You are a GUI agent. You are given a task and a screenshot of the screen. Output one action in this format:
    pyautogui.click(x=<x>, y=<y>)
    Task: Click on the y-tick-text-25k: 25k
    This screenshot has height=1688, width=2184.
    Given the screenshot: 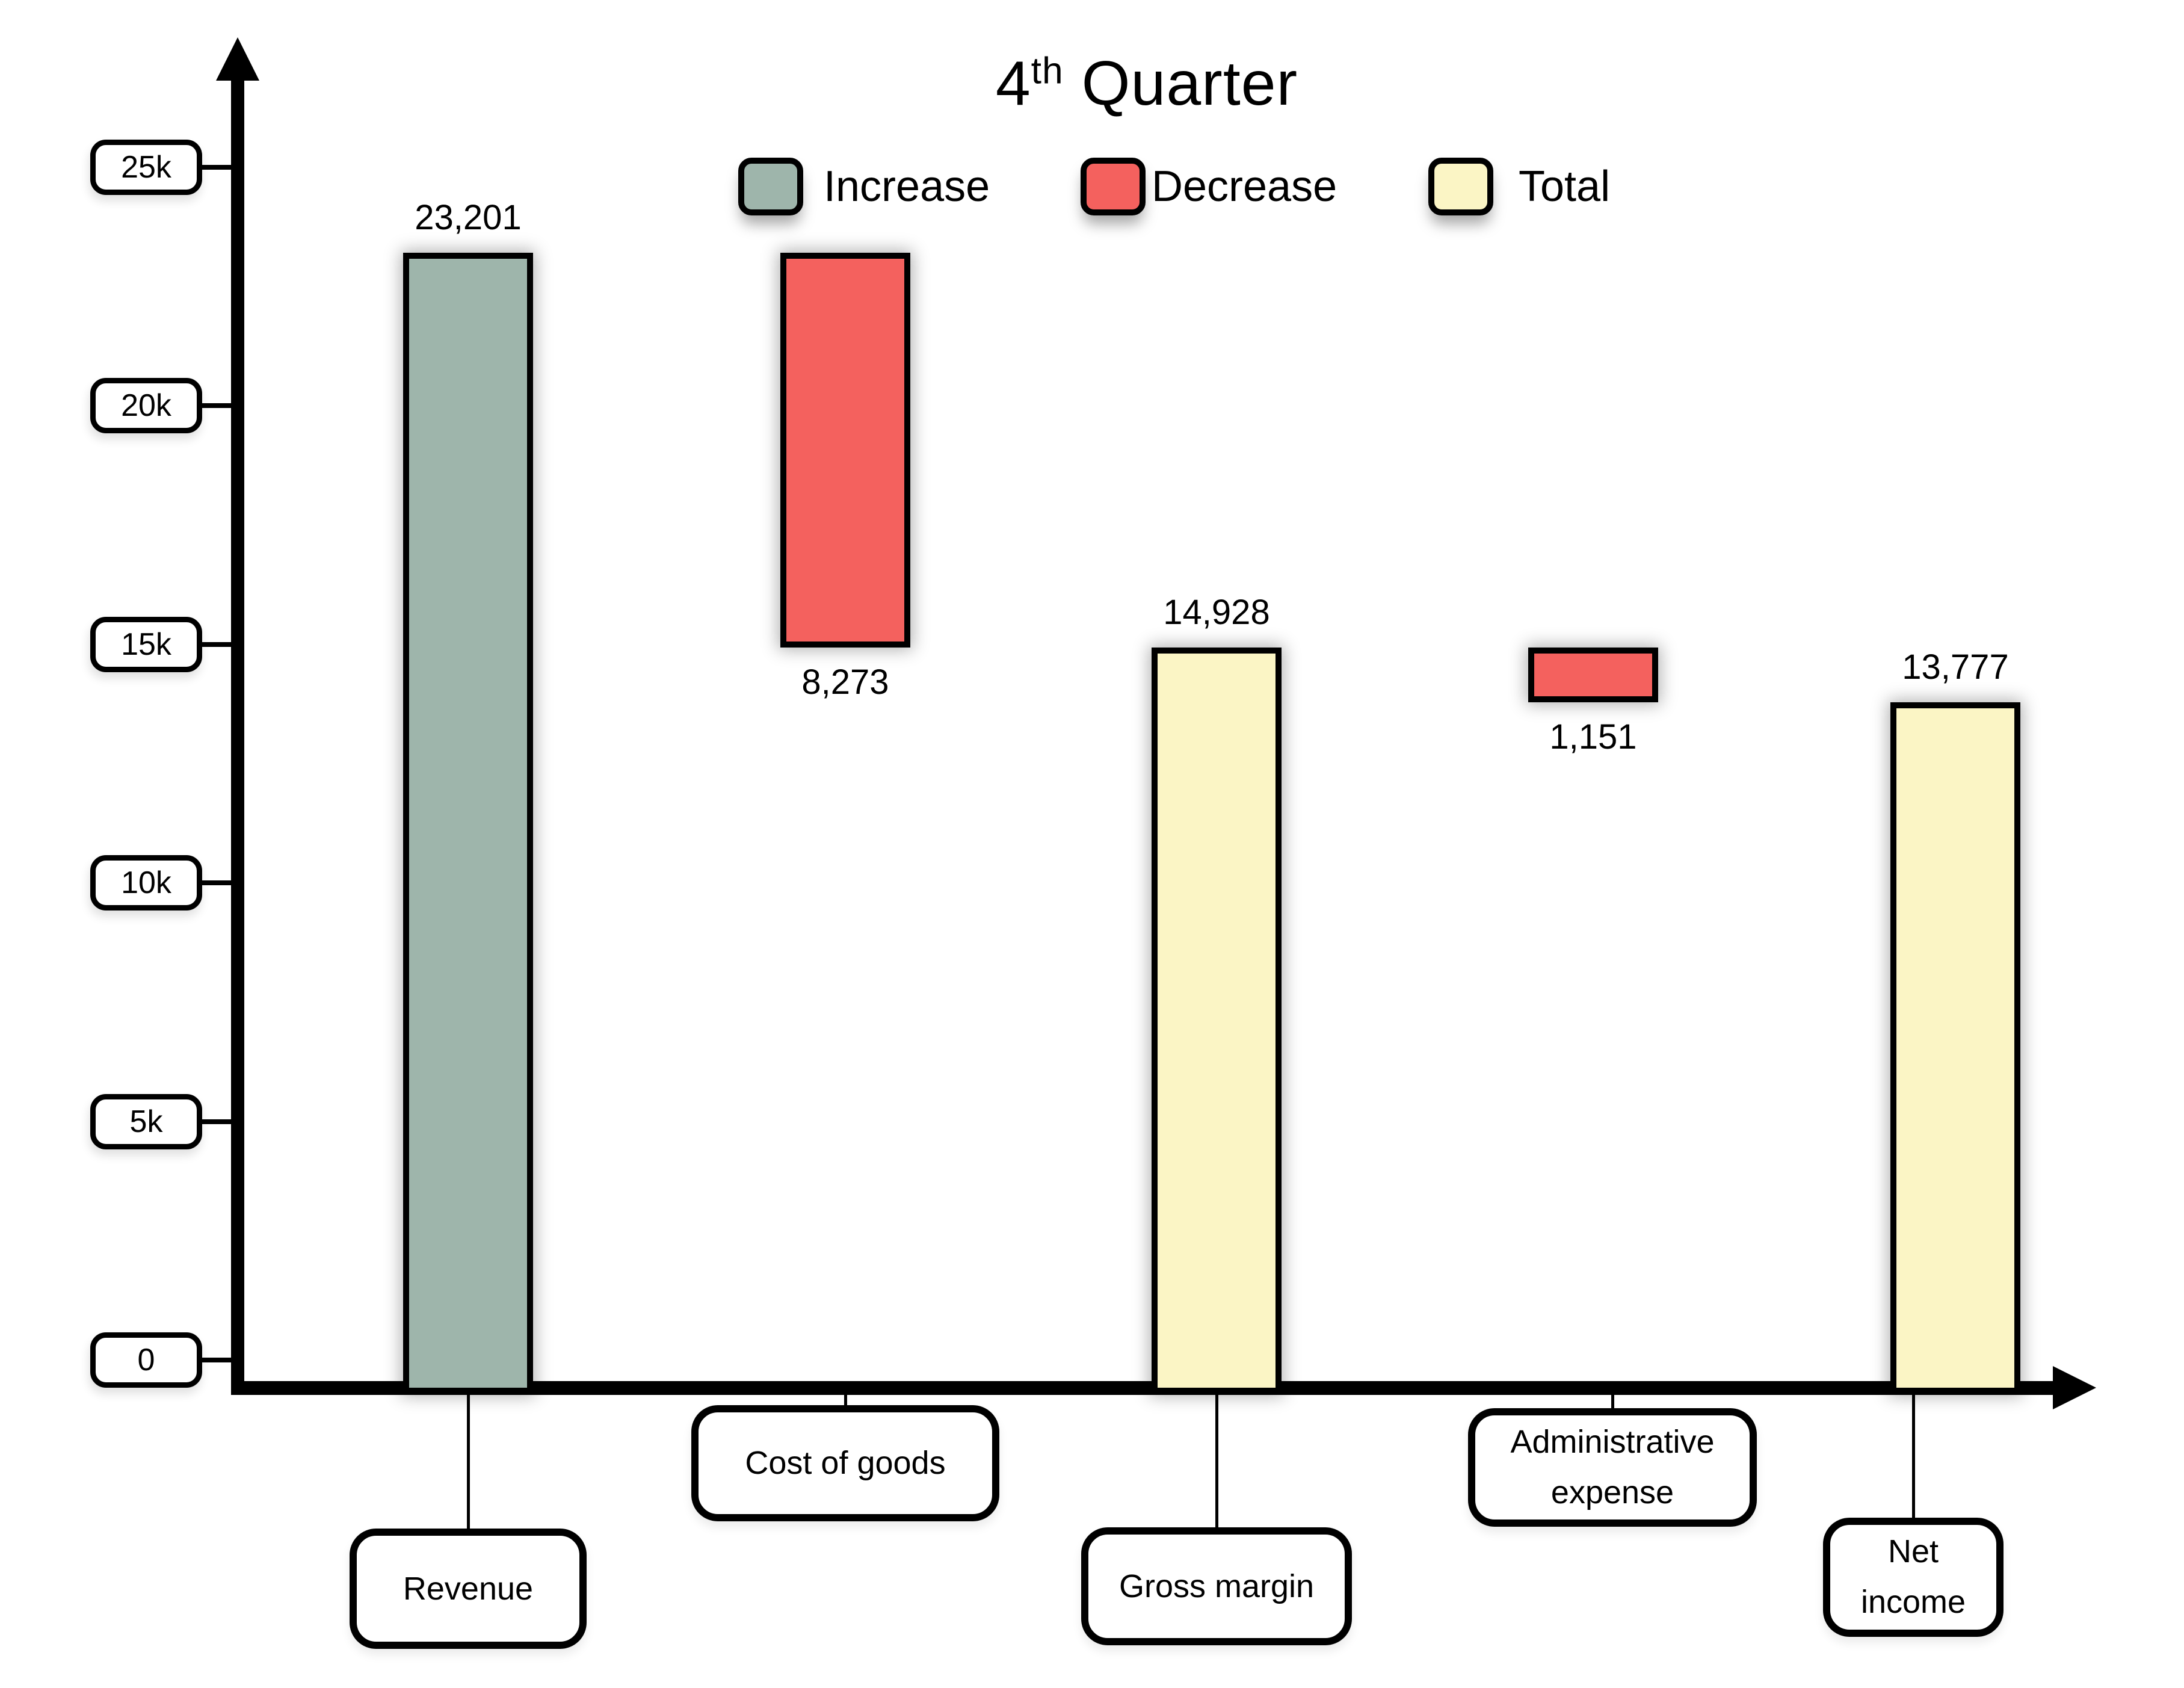 What is the action you would take?
    pyautogui.click(x=146, y=167)
    